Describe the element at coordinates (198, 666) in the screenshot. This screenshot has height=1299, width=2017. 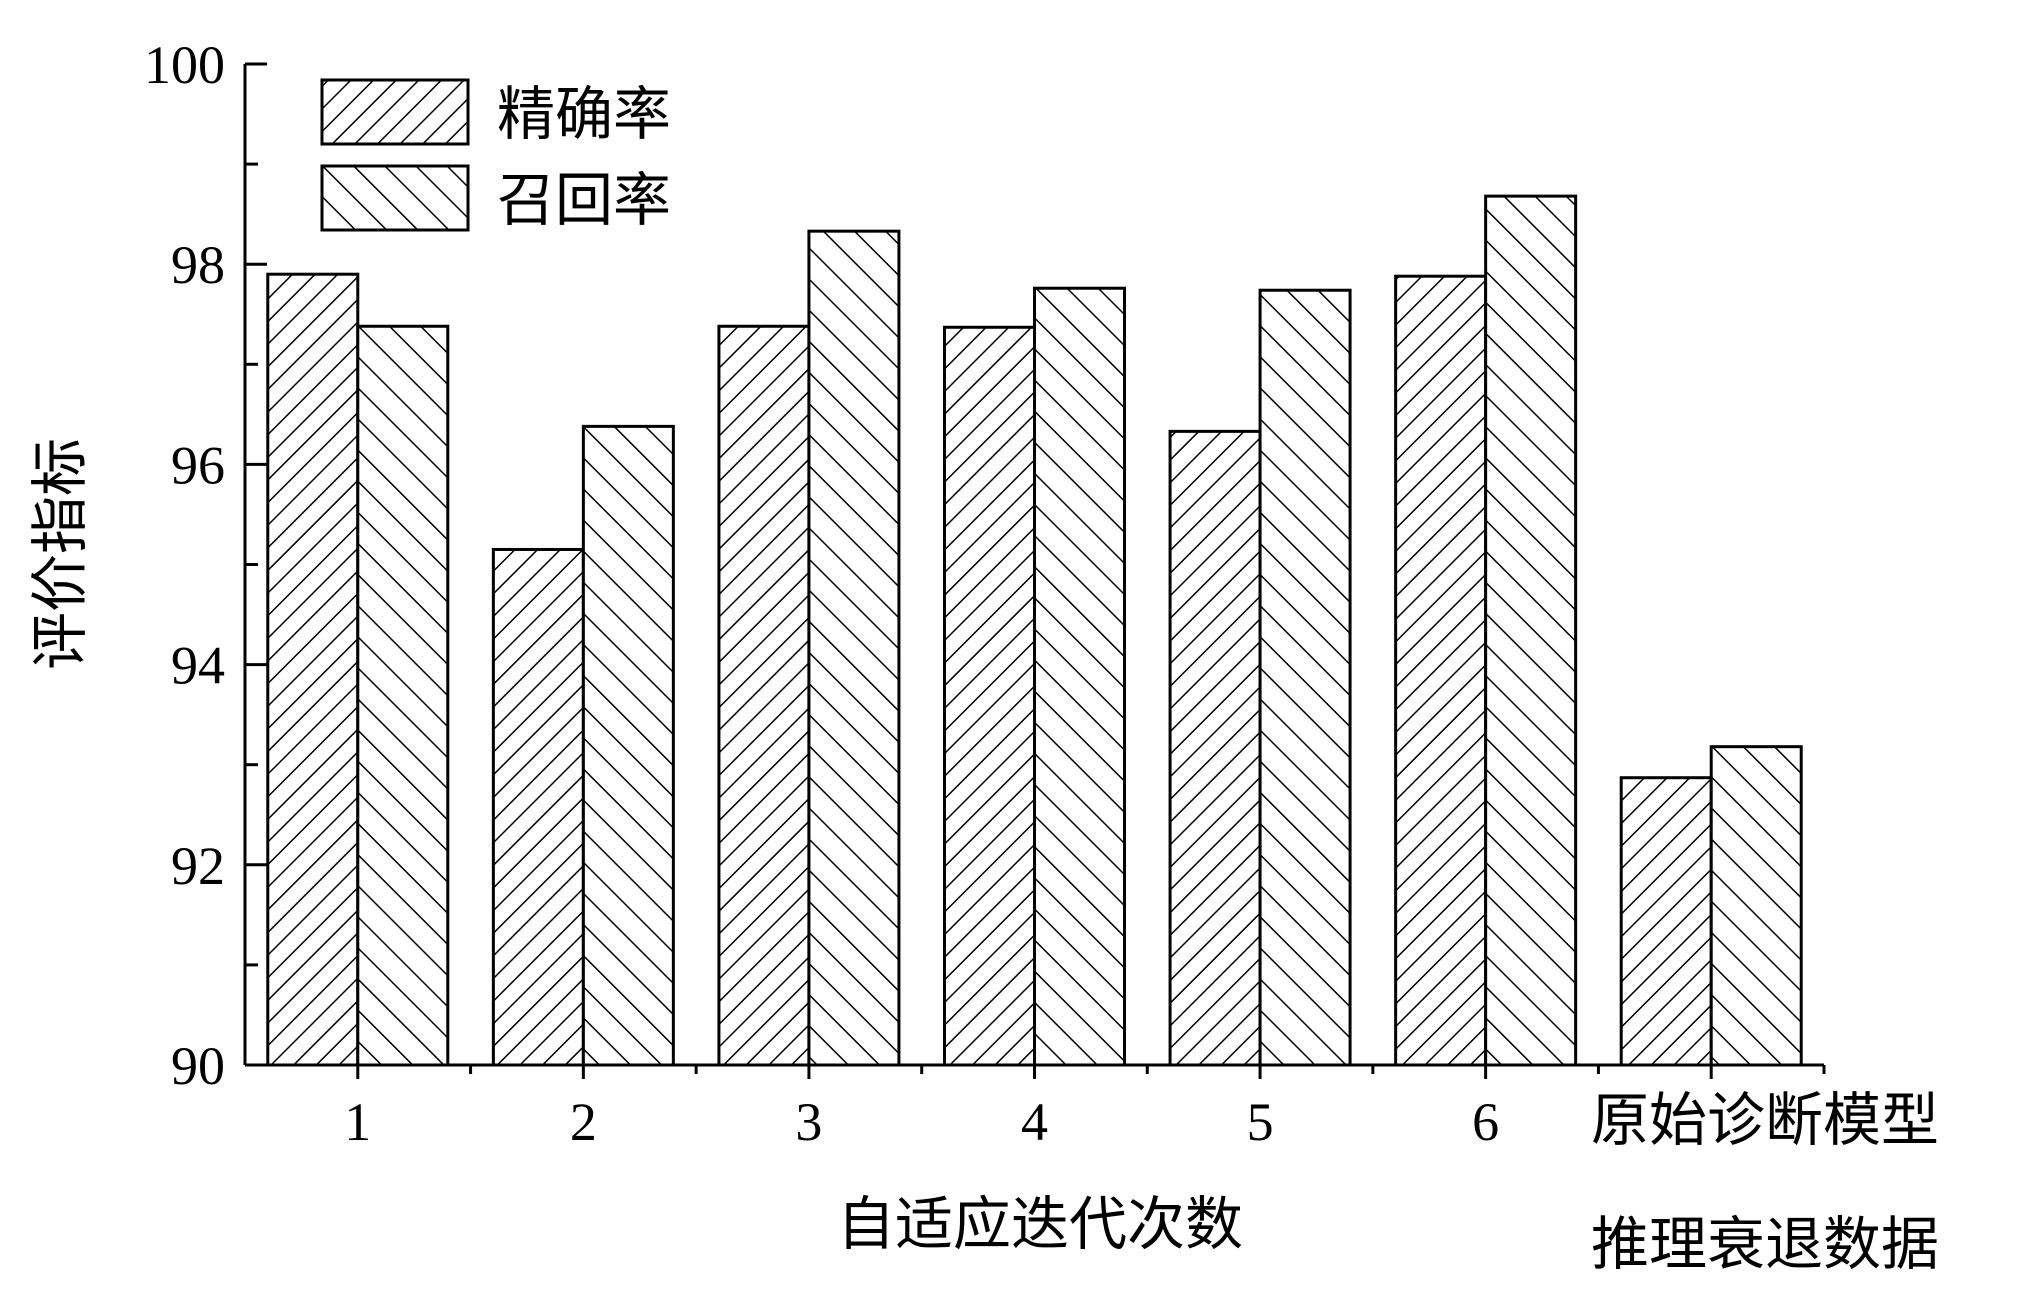
I see `y-tick-label: 94` at that location.